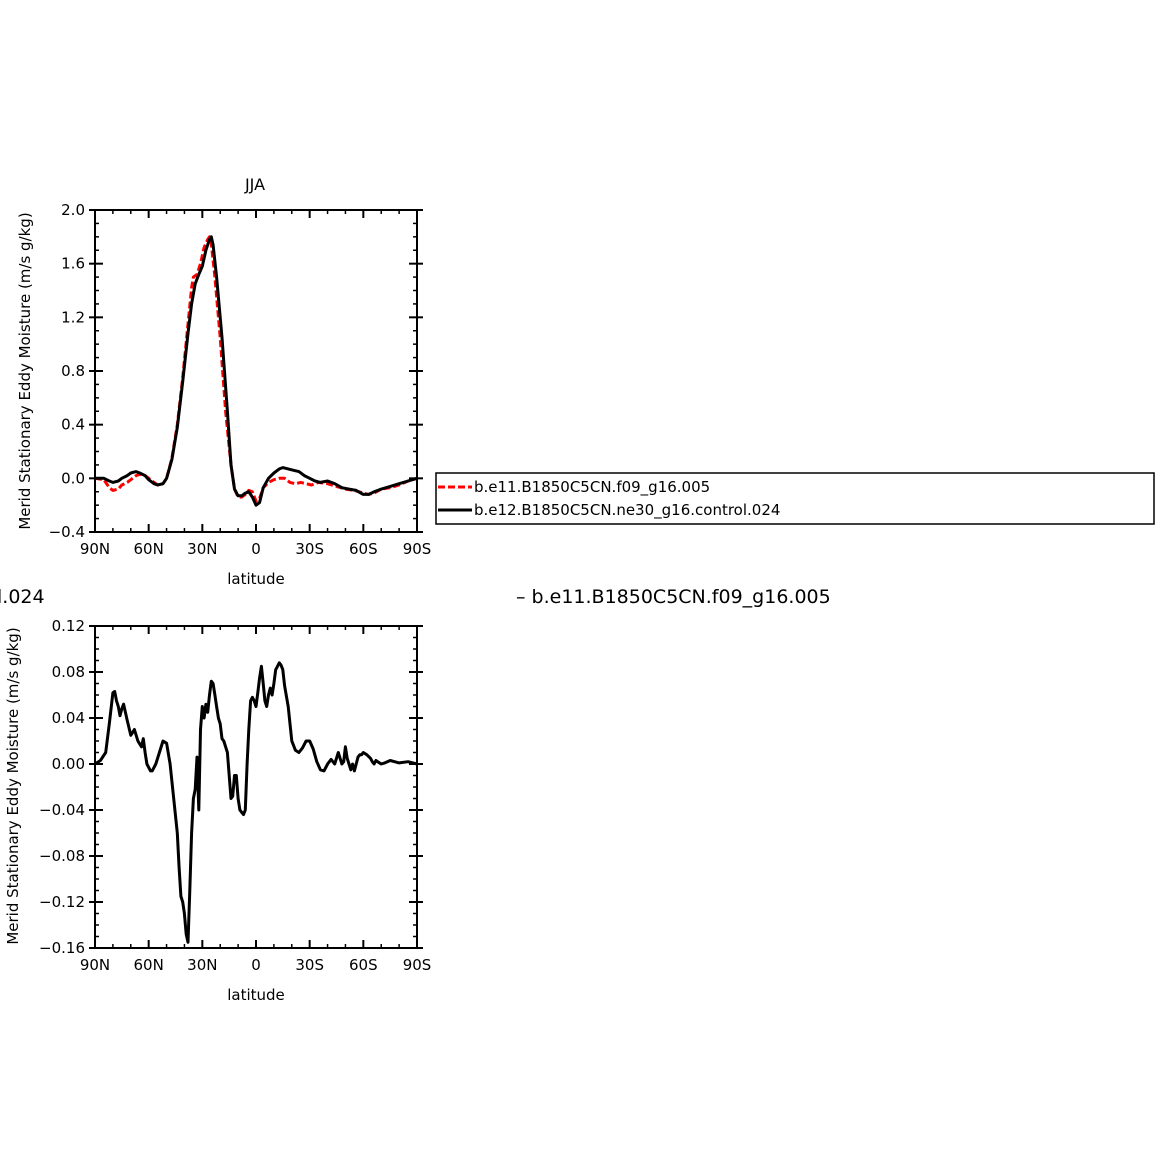 The width and height of the screenshot is (1172, 1175). Describe the element at coordinates (62, 856) in the screenshot. I see `y-tick-label: −0.08` at that location.